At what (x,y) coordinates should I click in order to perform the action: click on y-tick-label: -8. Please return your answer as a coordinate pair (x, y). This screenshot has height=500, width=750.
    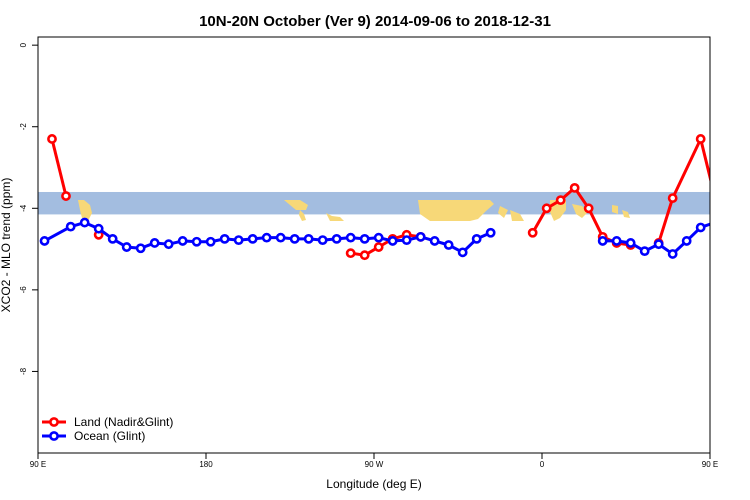
    Looking at the image, I should click on (23, 371).